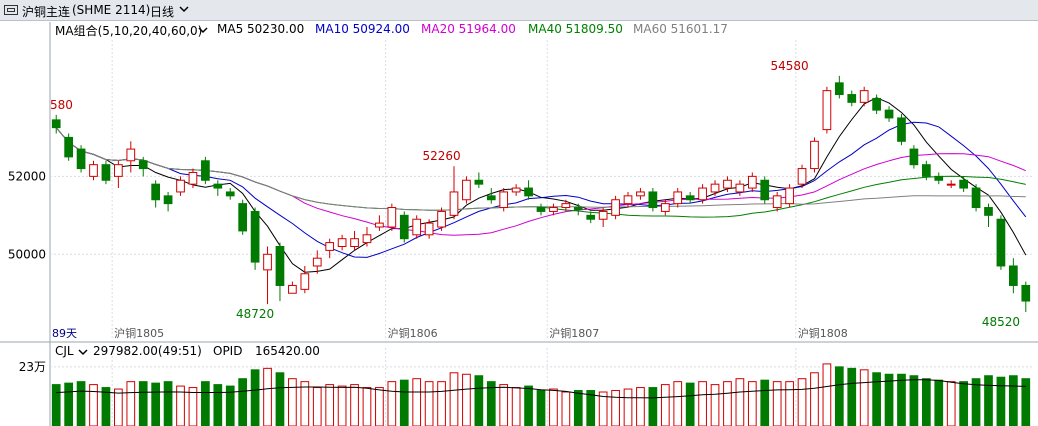 The height and width of the screenshot is (426, 1038). What do you see at coordinates (184, 10) in the screenshot?
I see `chevron-down-icon` at bounding box center [184, 10].